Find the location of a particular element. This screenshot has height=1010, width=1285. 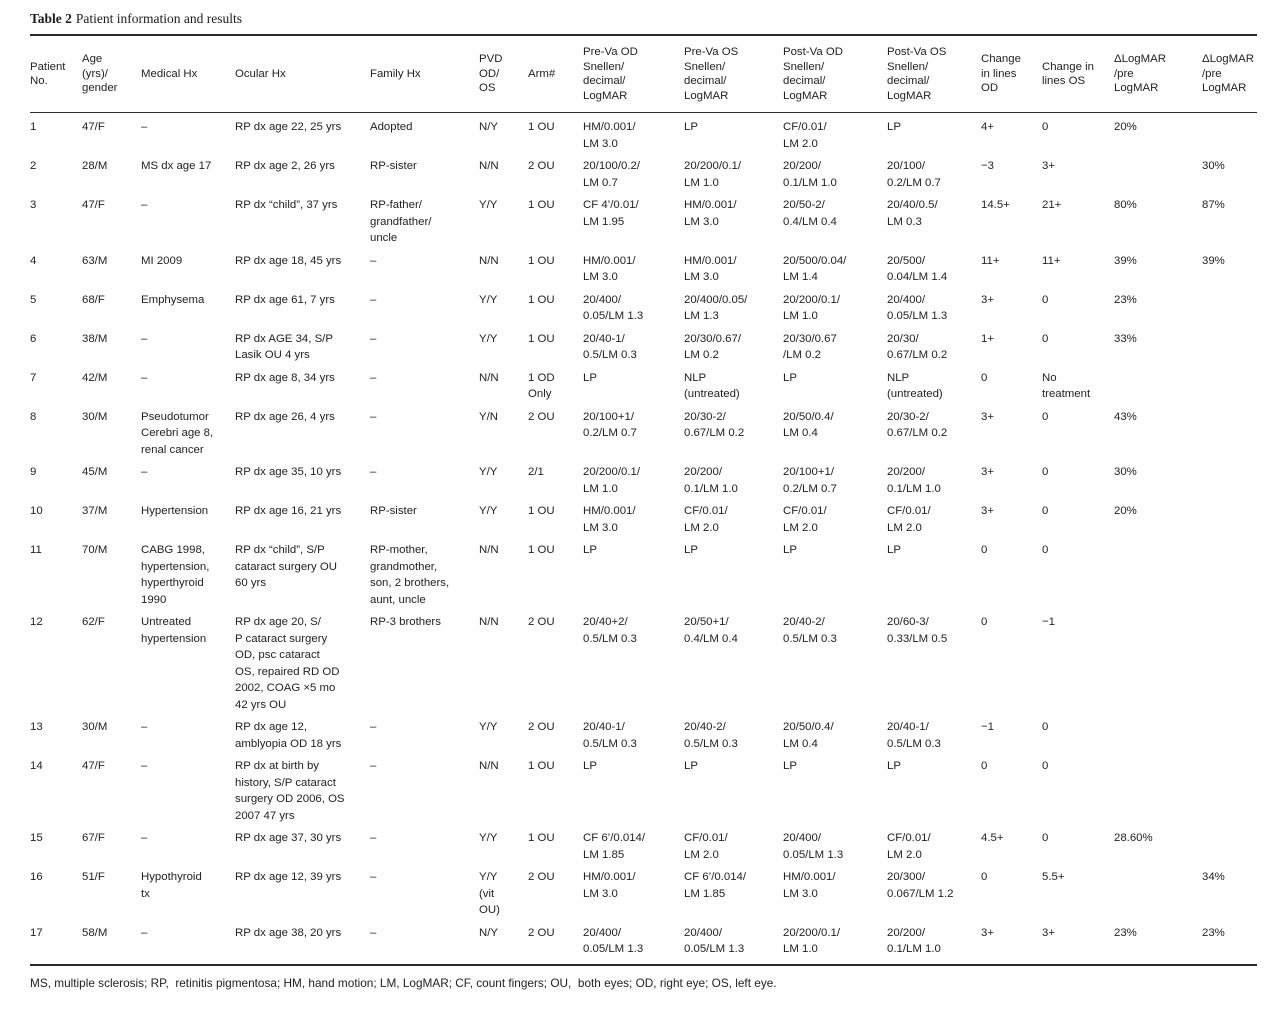

cell-4-pvd_od_os: N/N is located at coordinates (489, 260).